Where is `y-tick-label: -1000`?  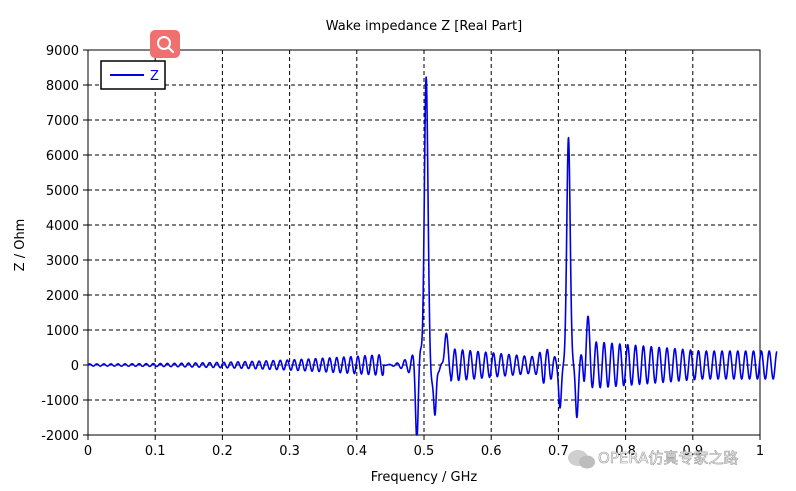
y-tick-label: -1000 is located at coordinates (60, 401).